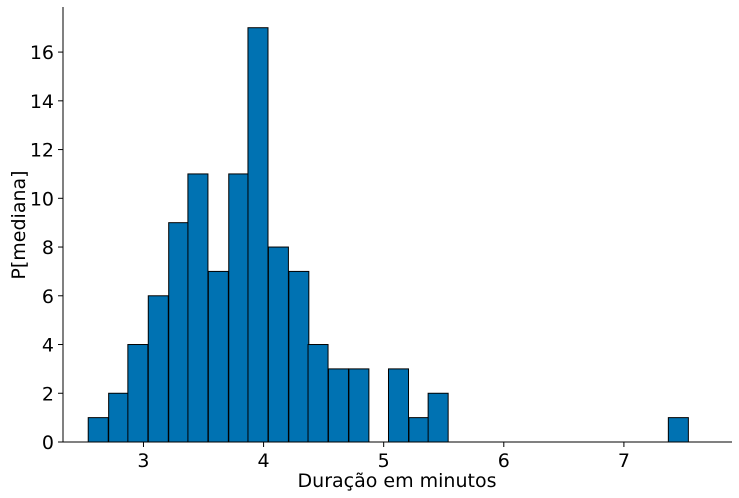 This screenshot has height=498, width=739. I want to click on x-tick-label-4: 7, so click(624, 461).